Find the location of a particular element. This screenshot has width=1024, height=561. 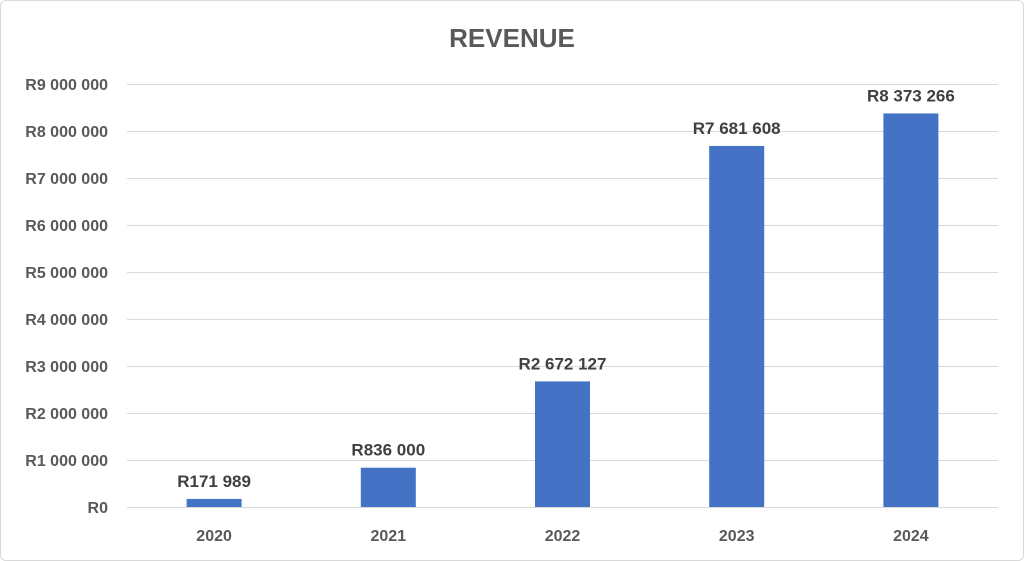

chart-title: REVENUE is located at coordinates (512, 38).